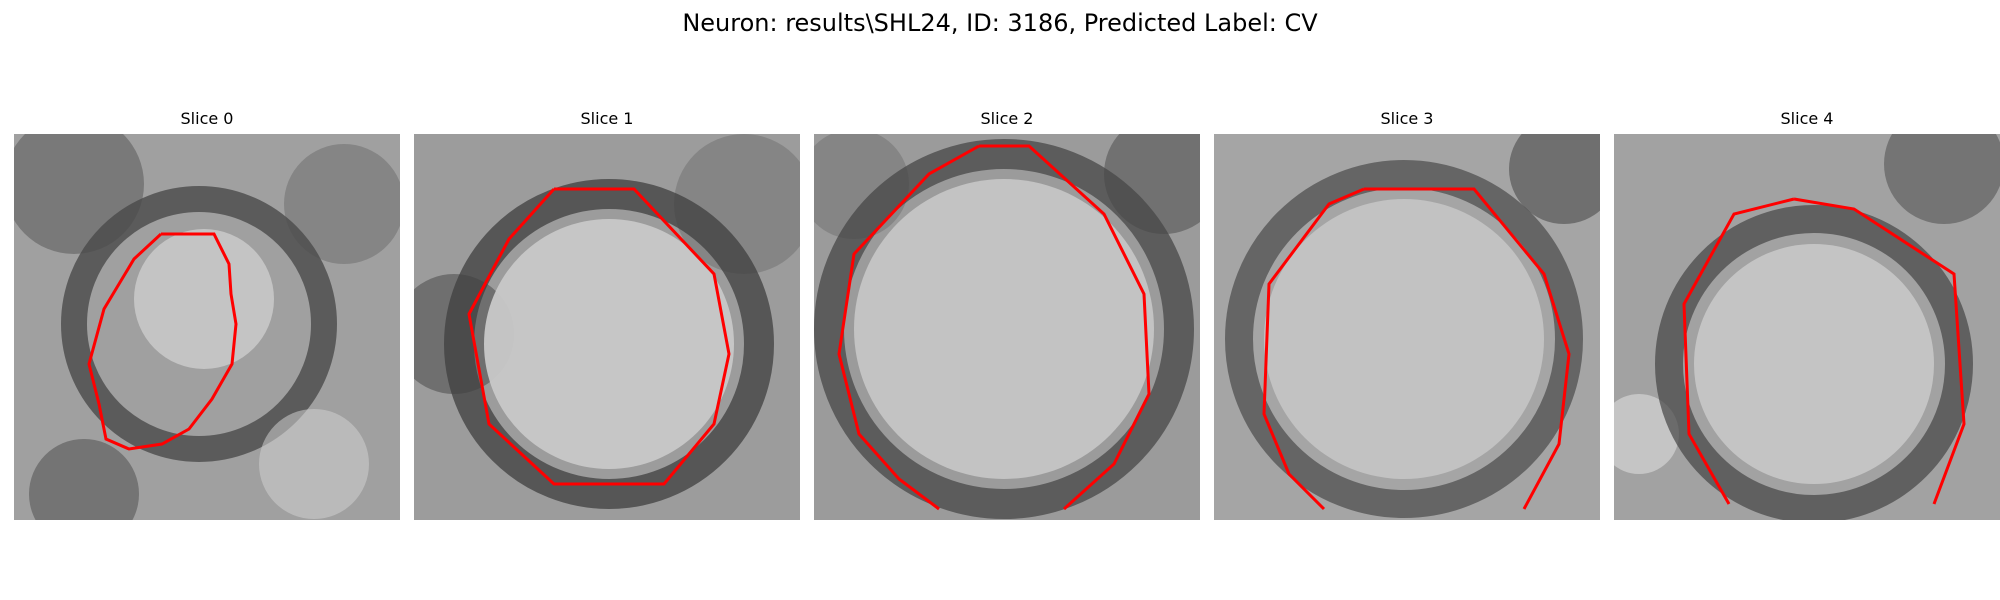 The height and width of the screenshot is (600, 2000). I want to click on slice-title: Slice 2, so click(1007, 118).